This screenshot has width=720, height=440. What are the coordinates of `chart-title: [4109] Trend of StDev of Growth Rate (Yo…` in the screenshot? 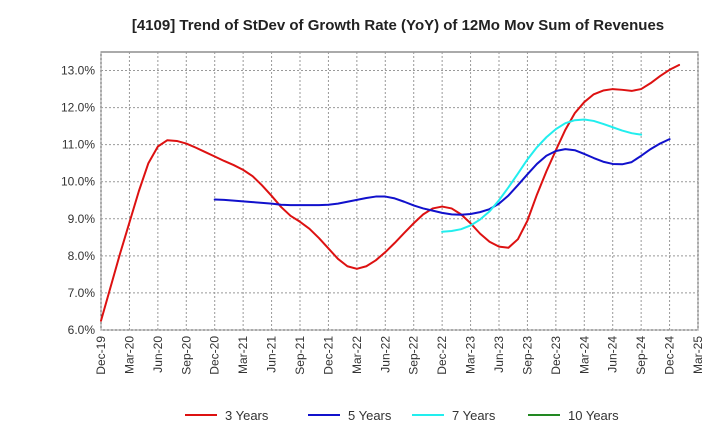 It's located at (398, 25).